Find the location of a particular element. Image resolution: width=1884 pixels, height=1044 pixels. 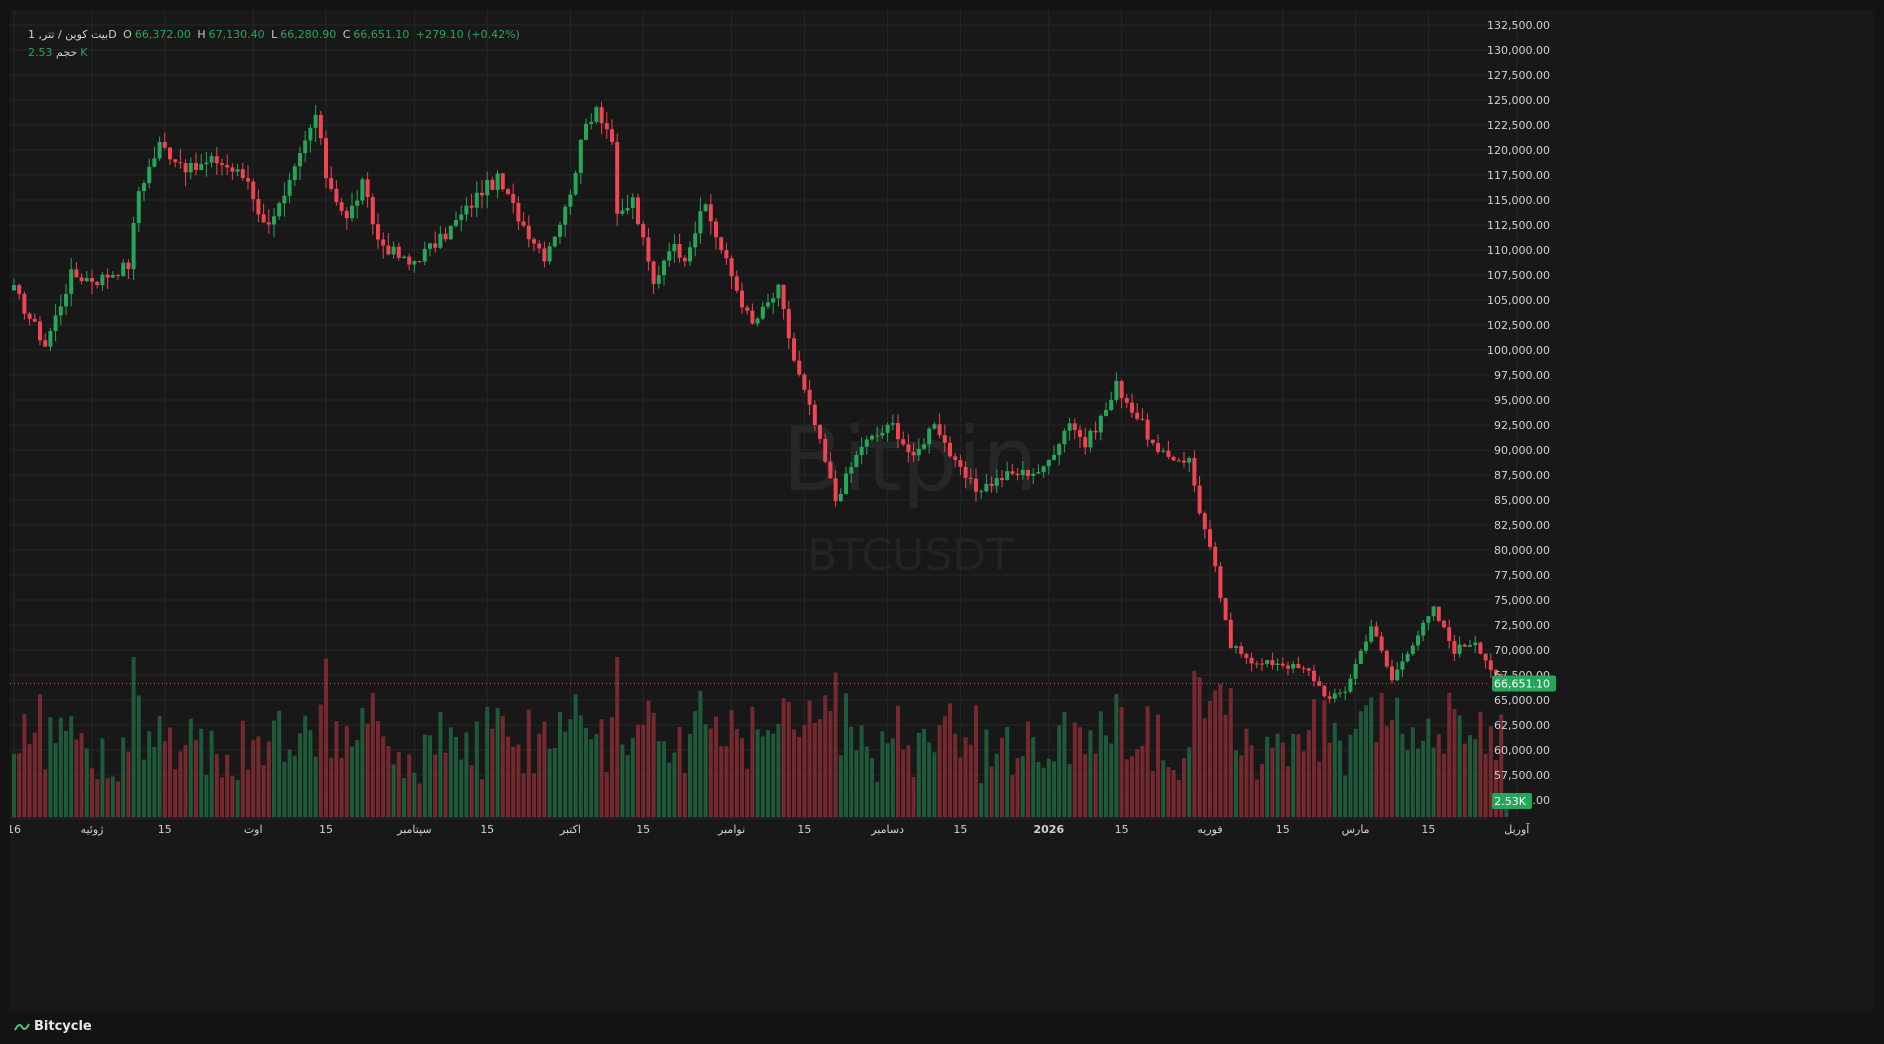

change-value: +279.10 (+0.42%) is located at coordinates (467, 34).